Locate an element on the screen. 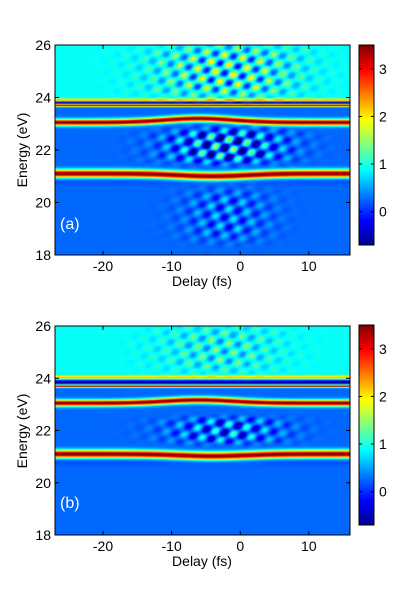 The width and height of the screenshot is (409, 591). x-axis-label-a: Delay (fs) is located at coordinates (202, 281).